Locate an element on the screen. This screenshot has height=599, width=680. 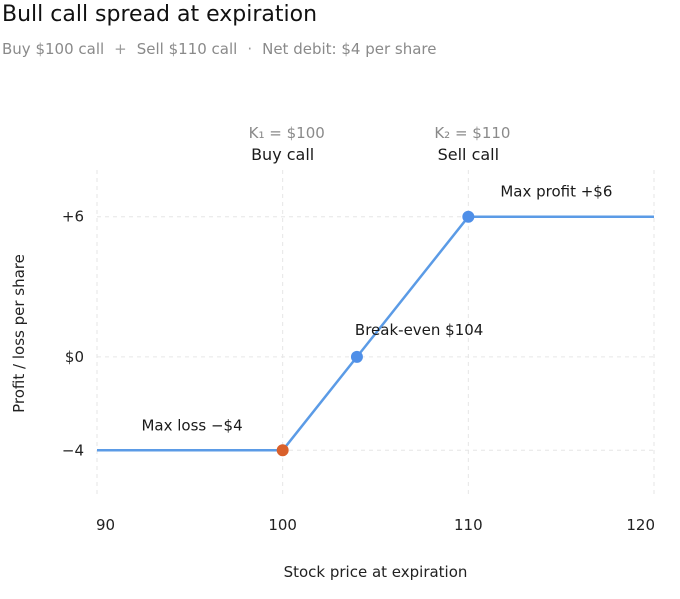
subtitle-net-debit: Net debit: $4 per share is located at coordinates (349, 49).